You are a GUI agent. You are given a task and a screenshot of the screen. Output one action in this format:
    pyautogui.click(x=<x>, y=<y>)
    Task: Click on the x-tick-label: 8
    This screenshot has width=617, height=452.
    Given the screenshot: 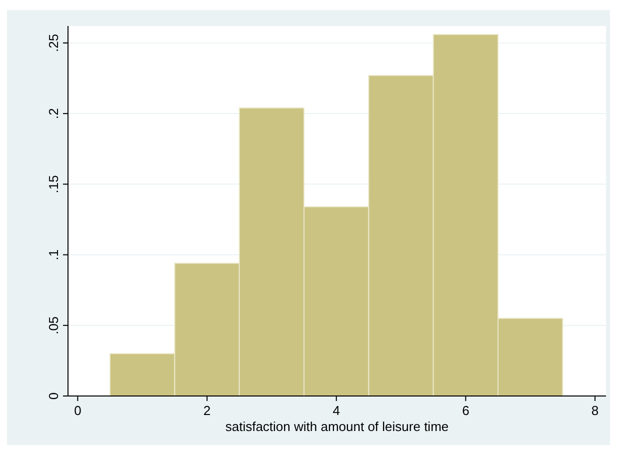 What is the action you would take?
    pyautogui.click(x=595, y=410)
    